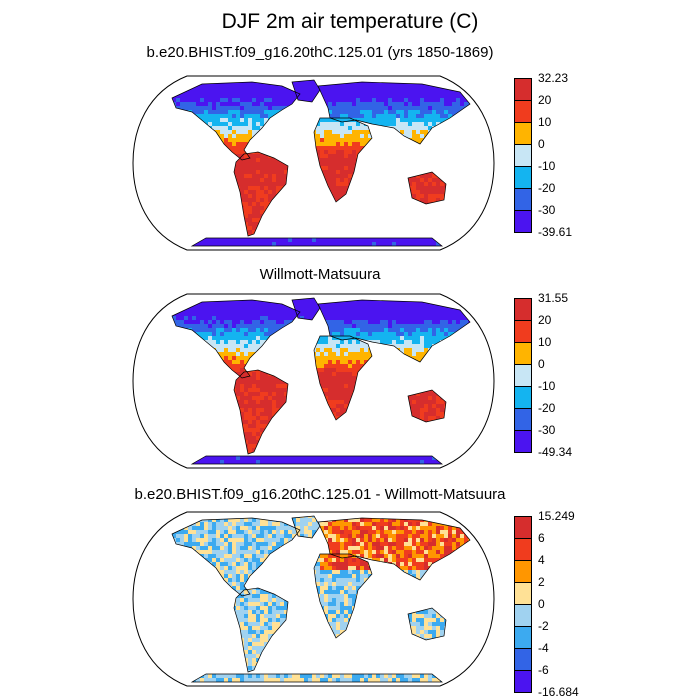 Image resolution: width=700 pixels, height=700 pixels. Describe the element at coordinates (313, 599) in the screenshot. I see `panel-3-map` at that location.